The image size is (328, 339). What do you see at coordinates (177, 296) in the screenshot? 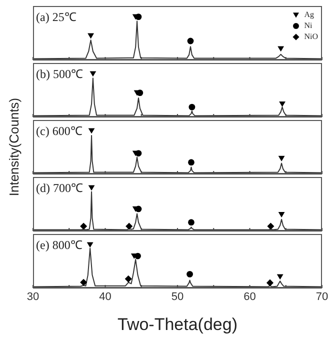
I see `x-tick-label: 50` at bounding box center [177, 296].